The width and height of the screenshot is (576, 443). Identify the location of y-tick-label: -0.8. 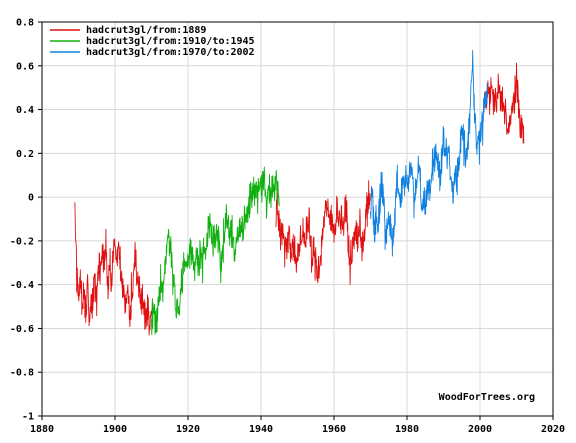
(22, 373).